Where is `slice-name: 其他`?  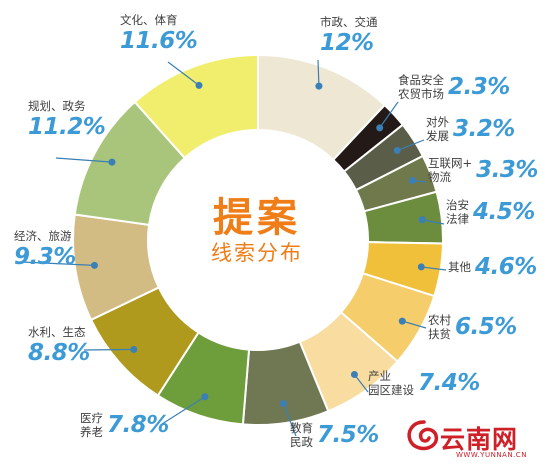
slice-name: 其他 is located at coordinates (459, 266).